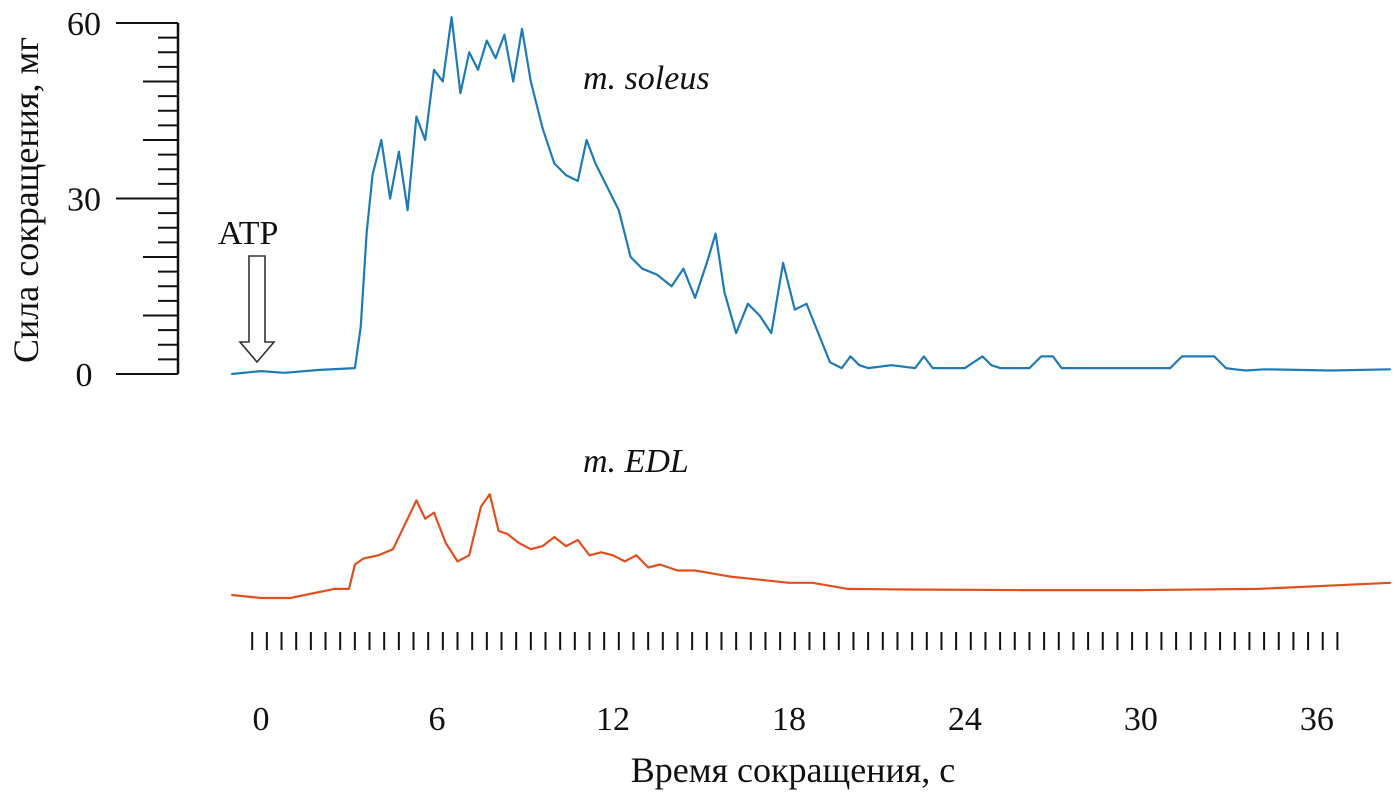 This screenshot has width=1397, height=795. Describe the element at coordinates (793, 770) in the screenshot. I see `x-axis-title: Время сокращения, с` at that location.